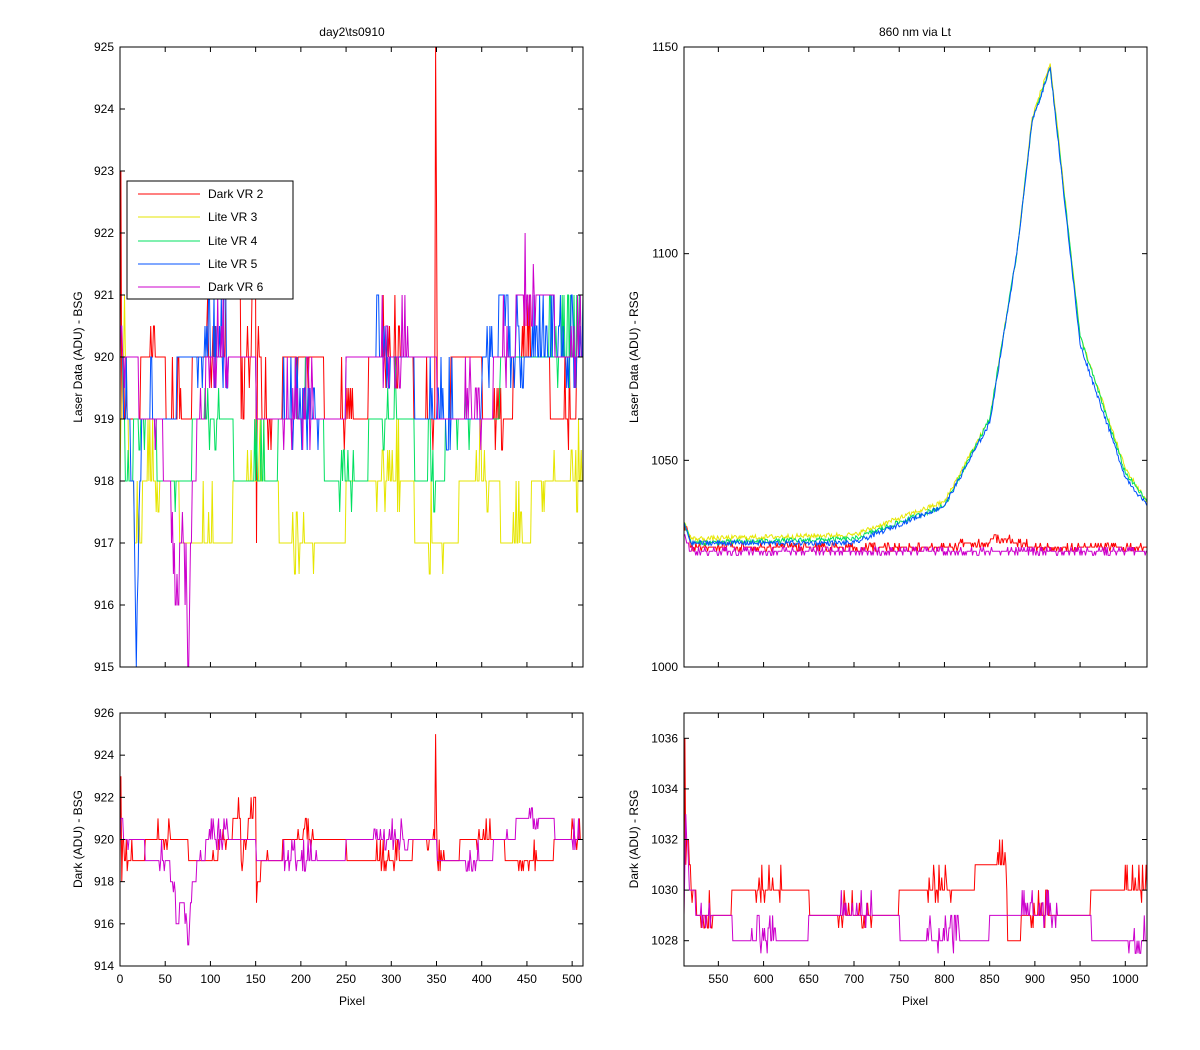 The image size is (1200, 1050). What do you see at coordinates (634, 839) in the screenshot?
I see `dark-rsg-ylabel: Dark (ADU) - RSG` at bounding box center [634, 839].